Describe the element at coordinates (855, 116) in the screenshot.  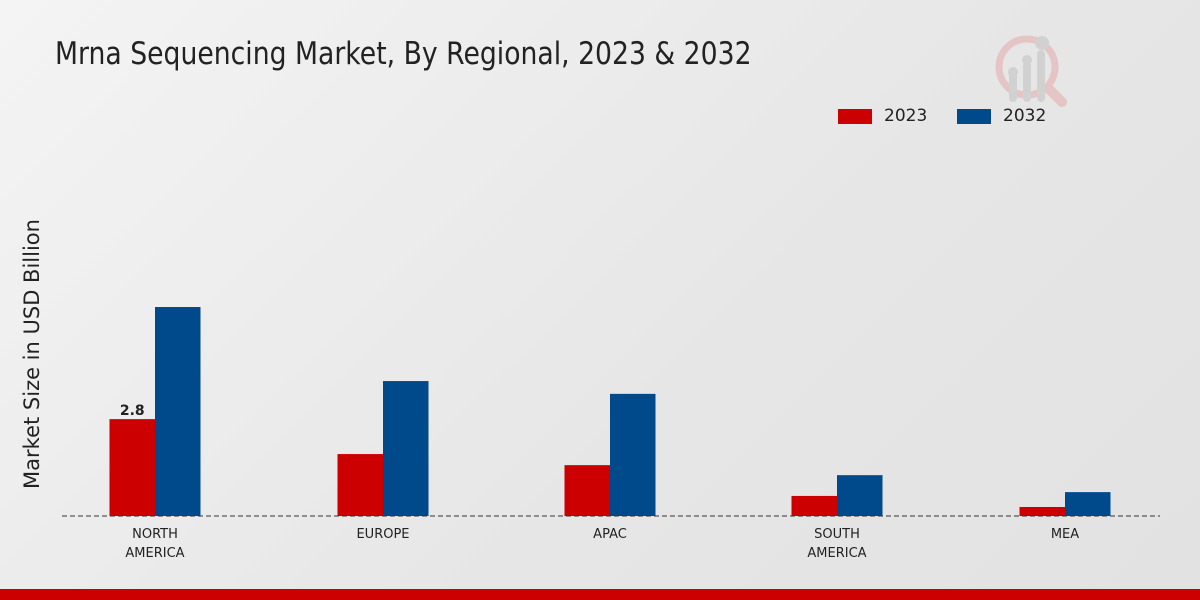
I see `legend-swatch-2023` at that location.